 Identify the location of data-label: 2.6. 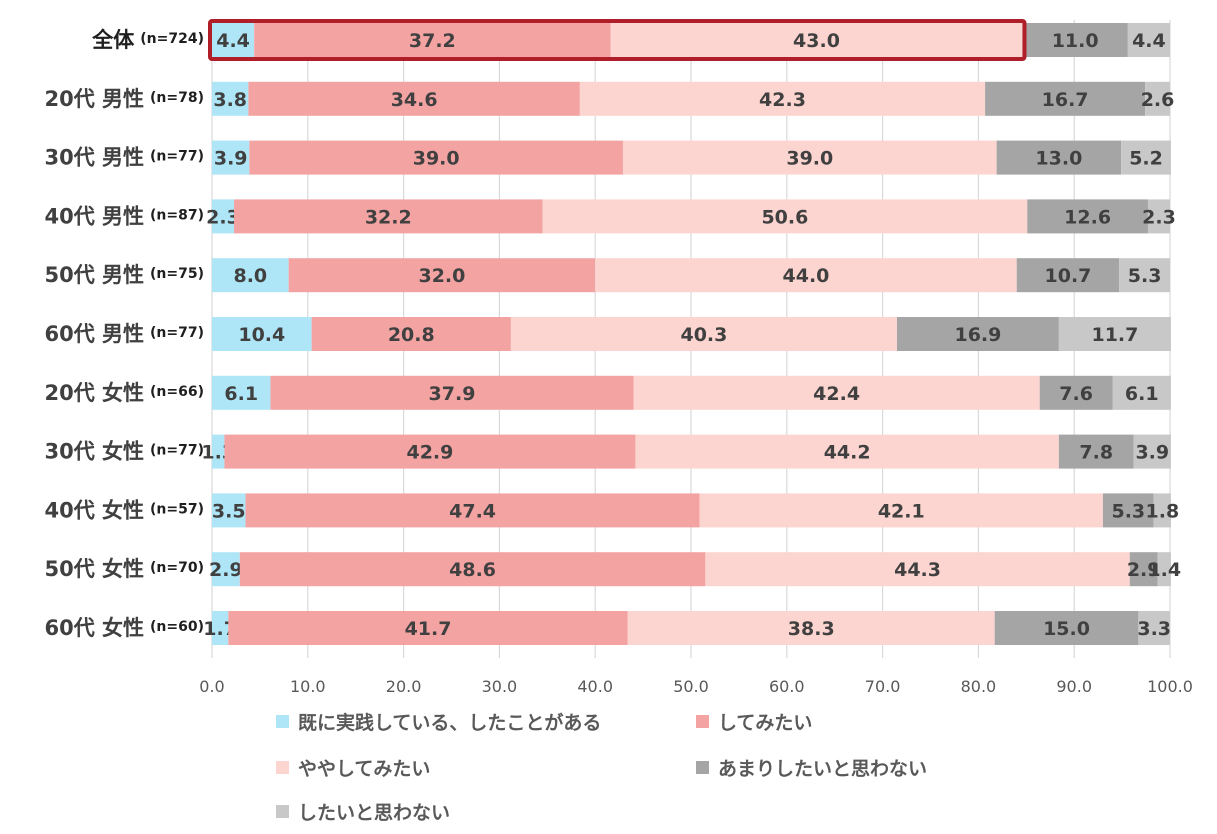
(1158, 100).